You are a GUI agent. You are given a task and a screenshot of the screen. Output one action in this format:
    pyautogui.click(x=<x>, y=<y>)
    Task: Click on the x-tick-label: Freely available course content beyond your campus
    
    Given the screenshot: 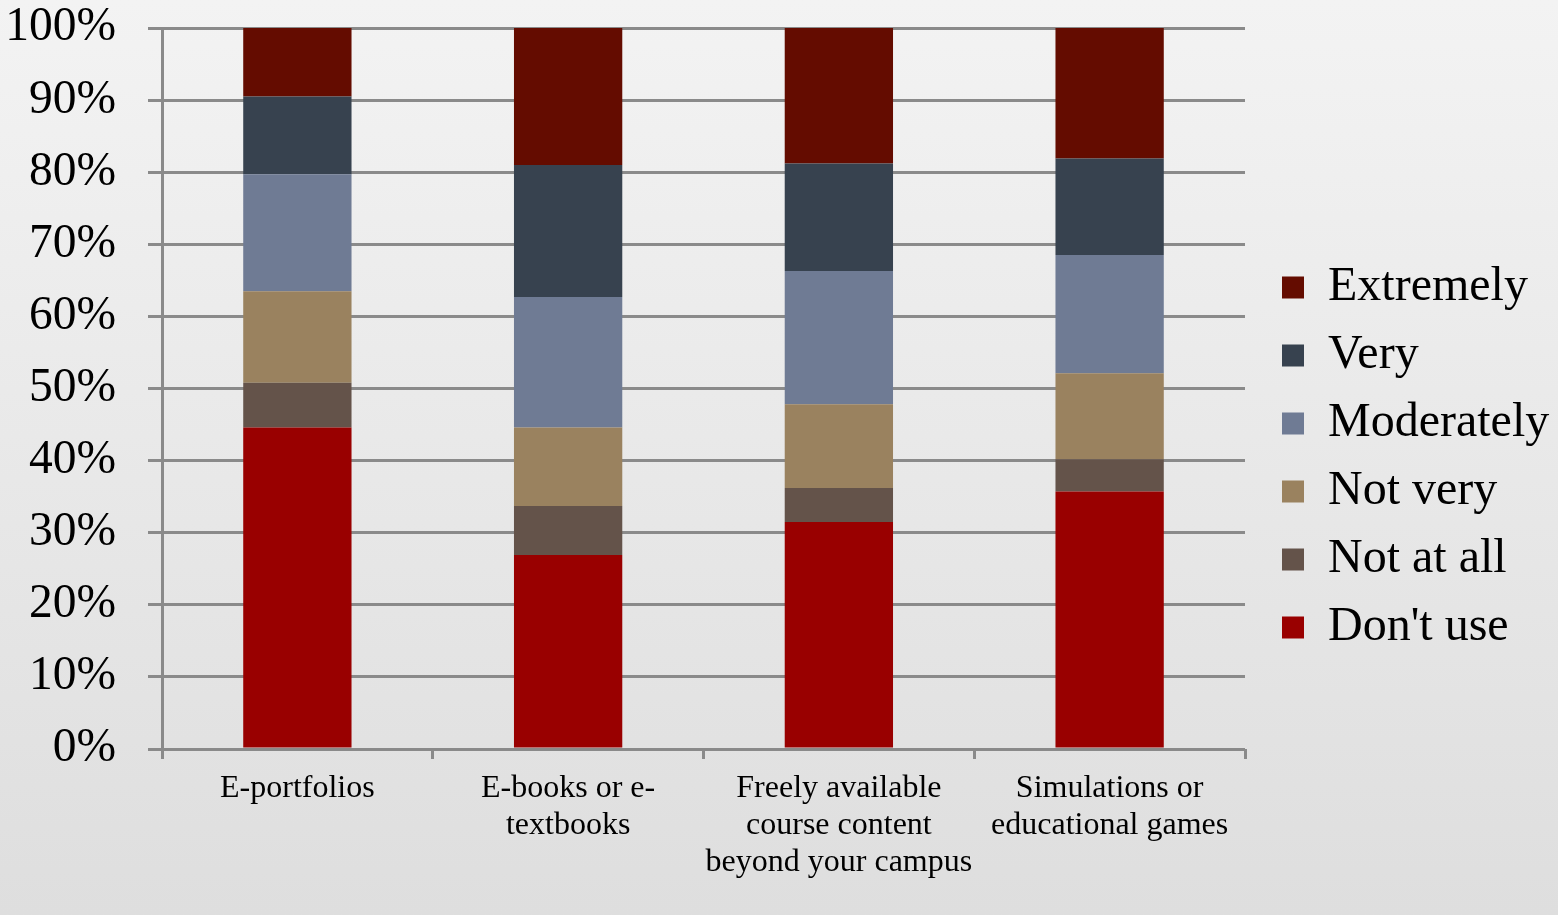 What is the action you would take?
    pyautogui.click(x=839, y=823)
    